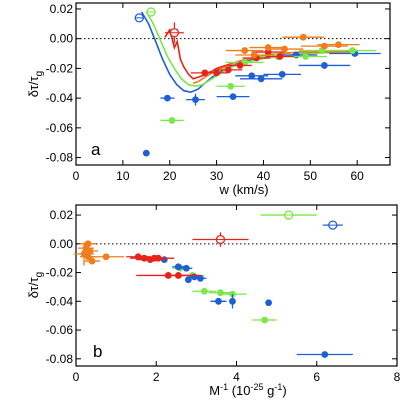 Image resolution: width=400 pixels, height=404 pixels. I want to click on y-tick-label: 0.02, so click(62, 9).